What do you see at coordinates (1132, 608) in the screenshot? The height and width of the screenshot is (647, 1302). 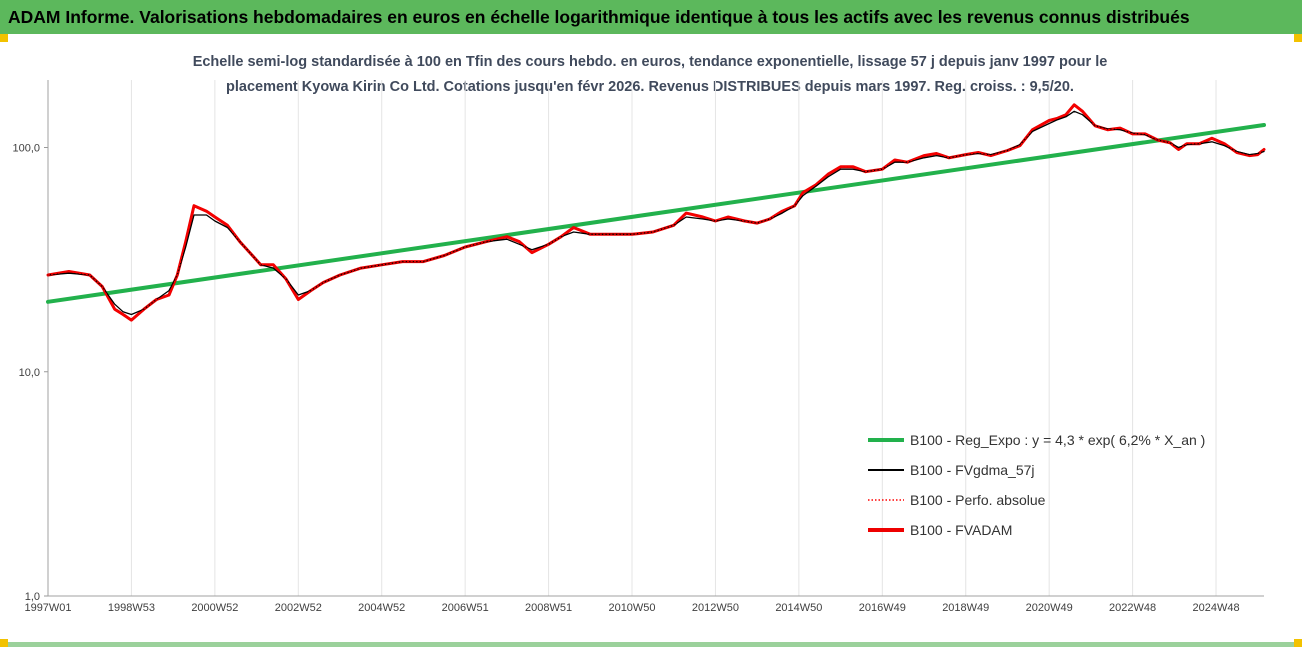 I see `x-tick-label: 2022W48` at bounding box center [1132, 608].